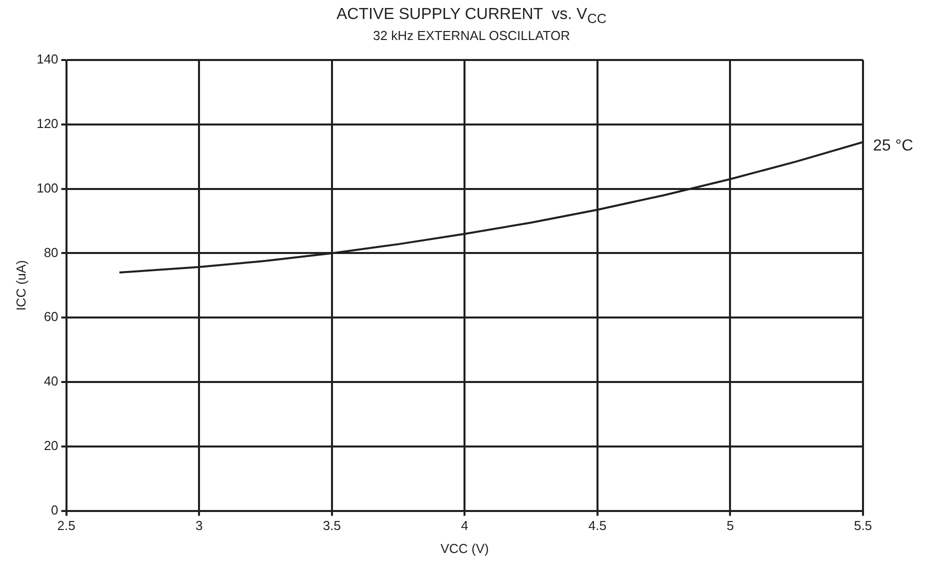  I want to click on y-tick-label: 100, so click(47, 188).